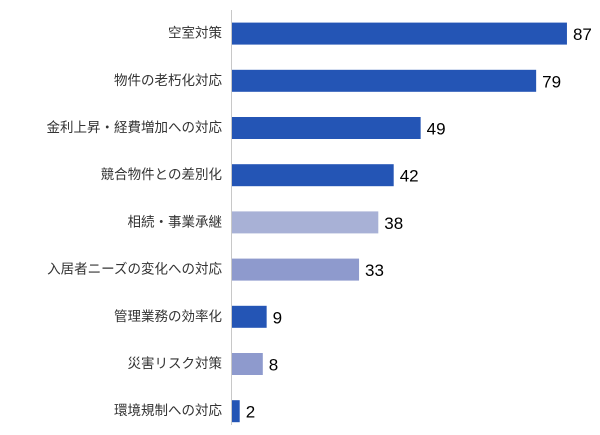 The width and height of the screenshot is (600, 435). I want to click on category-label: 入居者ニーズの変化への対応, so click(134, 269).